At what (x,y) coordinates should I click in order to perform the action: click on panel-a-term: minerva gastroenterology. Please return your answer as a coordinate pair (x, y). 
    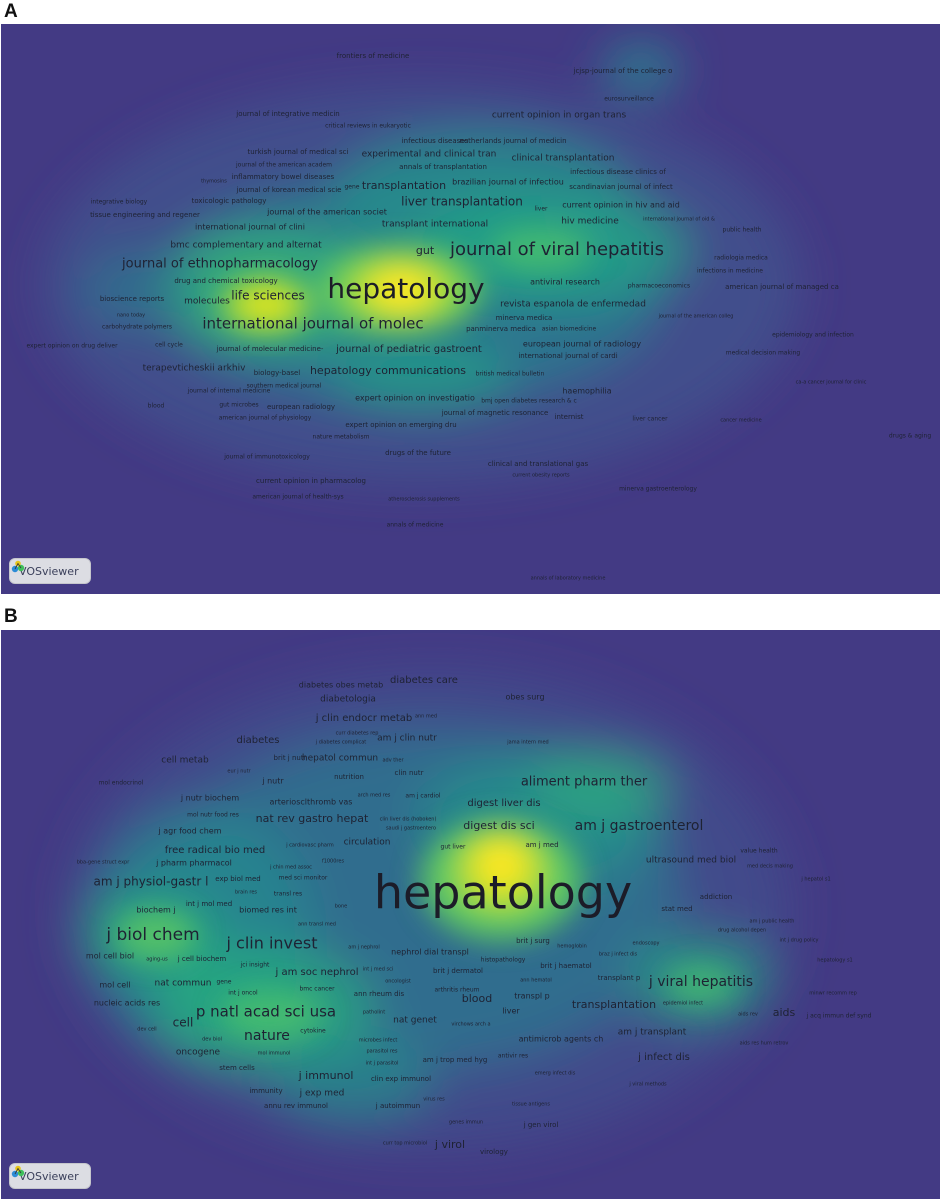
    Looking at the image, I should click on (658, 489).